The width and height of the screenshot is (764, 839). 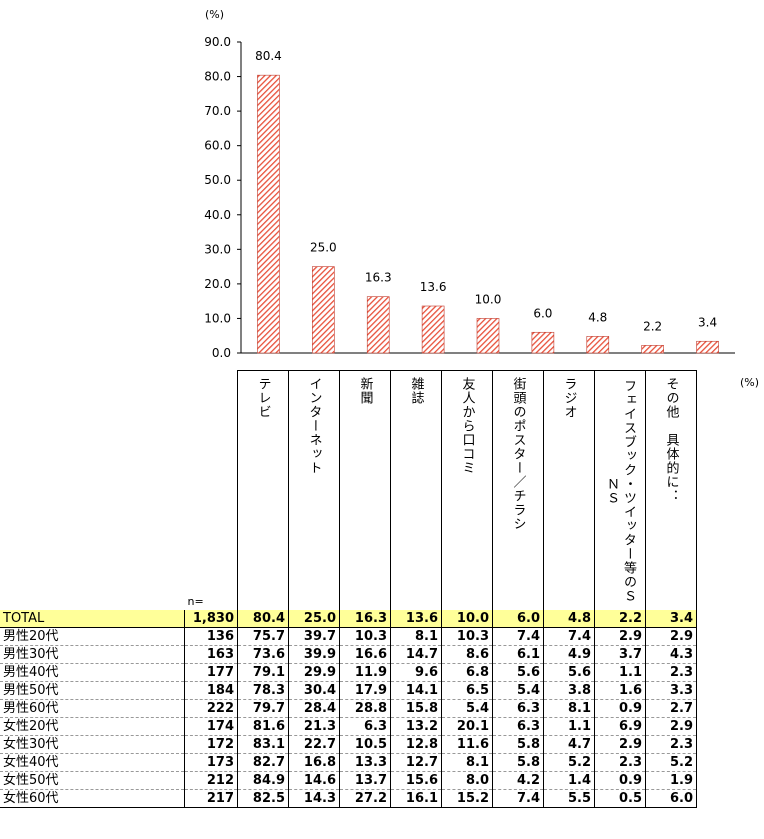 I want to click on y-tick-label: 90.0, so click(x=217, y=42).